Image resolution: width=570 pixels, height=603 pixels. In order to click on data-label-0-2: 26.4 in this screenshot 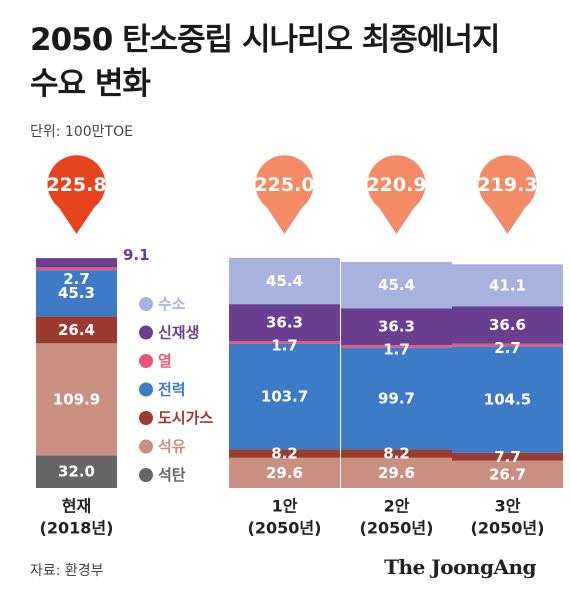, I will do `click(76, 330)`.